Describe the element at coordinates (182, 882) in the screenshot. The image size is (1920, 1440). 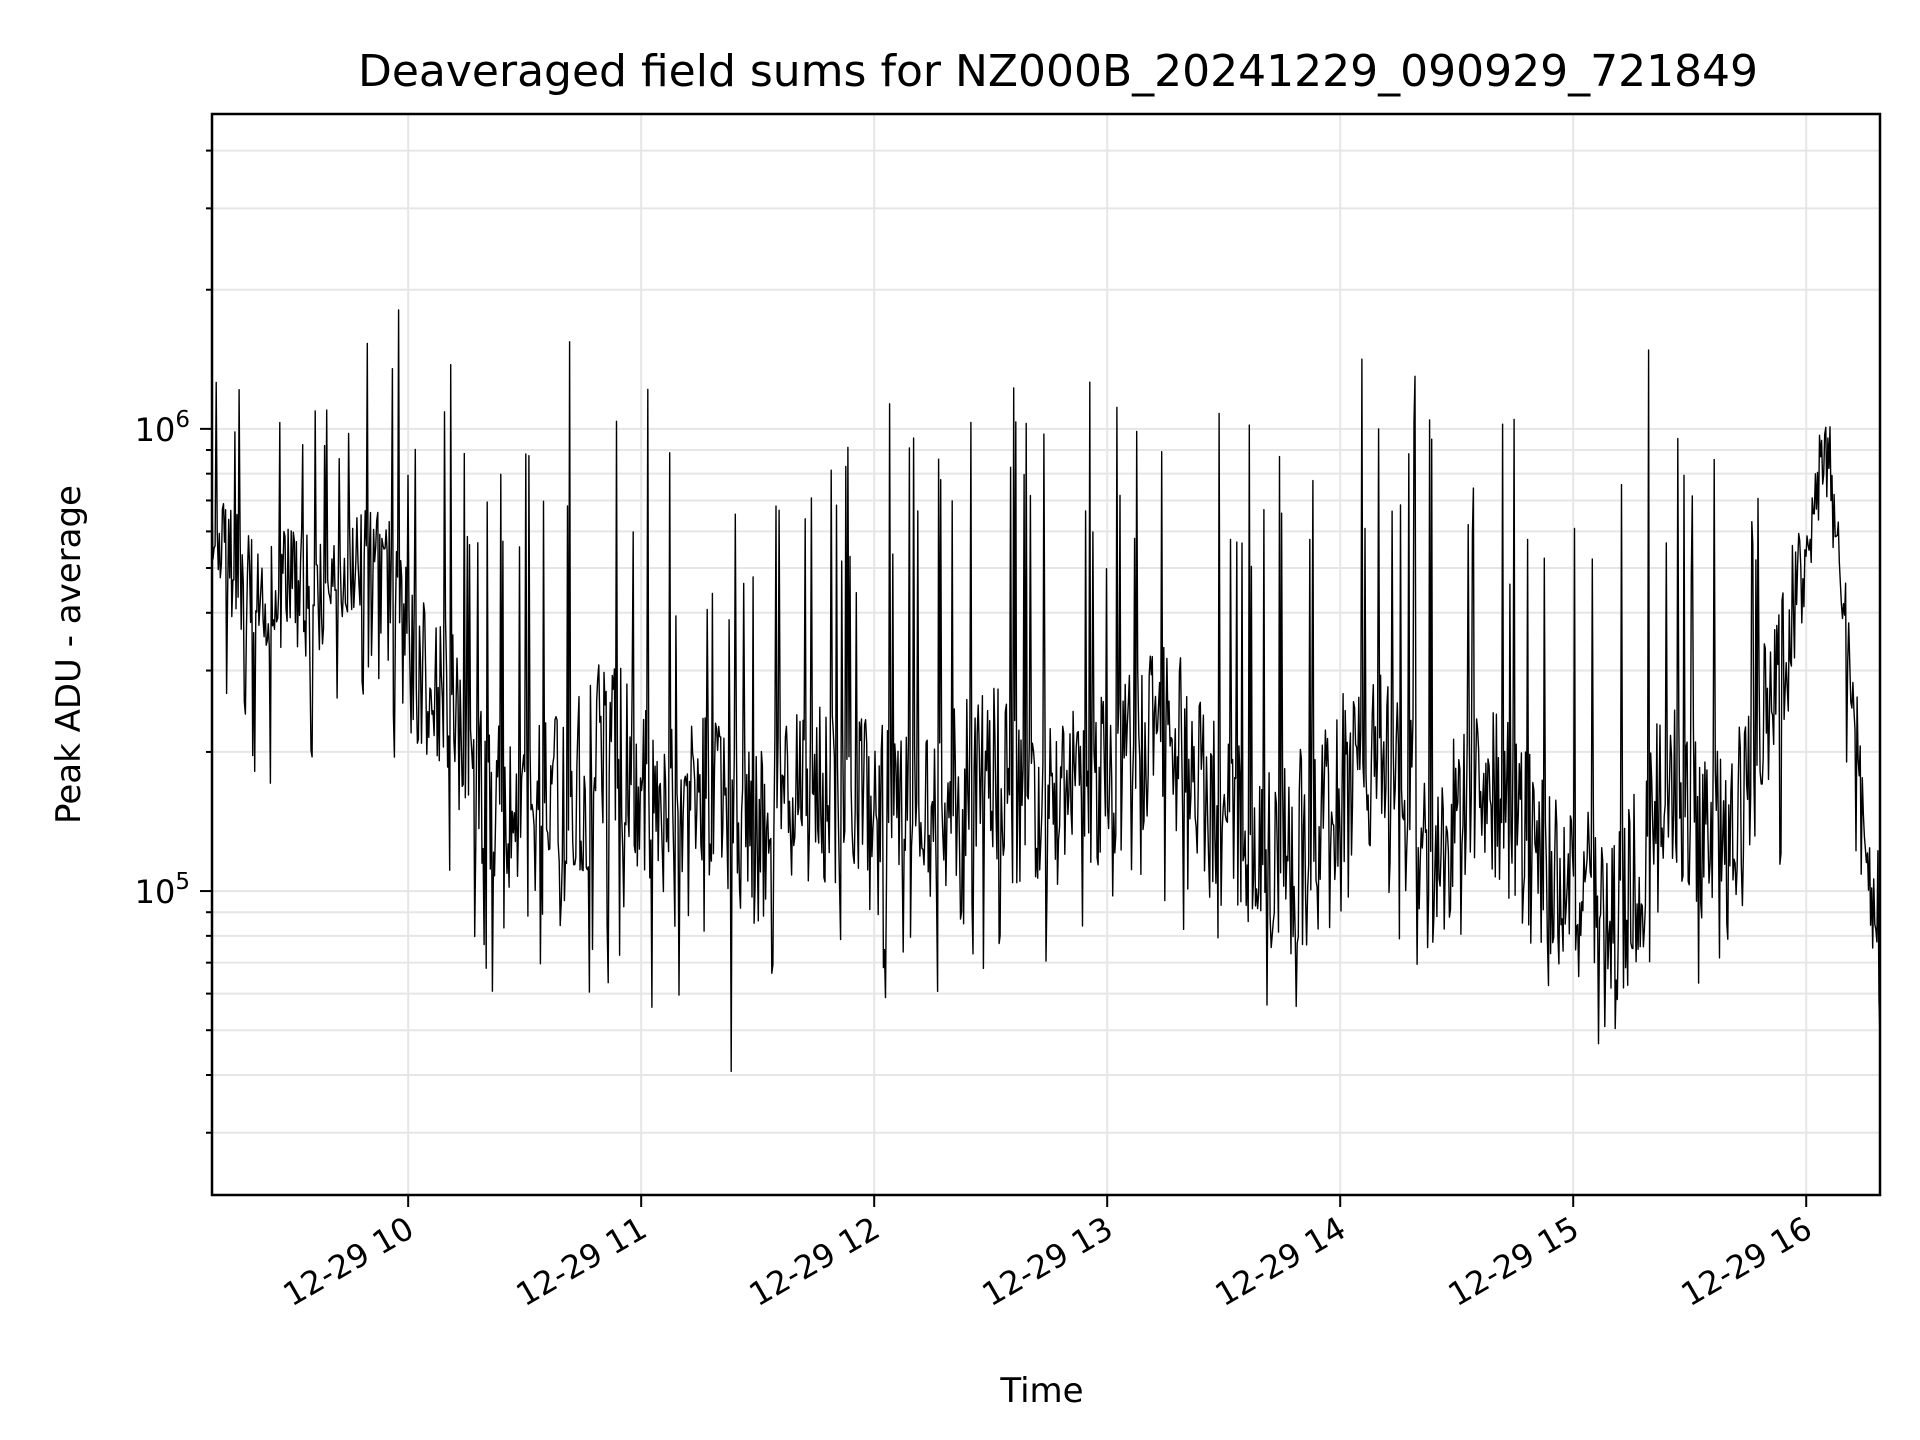
I see `y-tick-label-exponent: 5` at that location.